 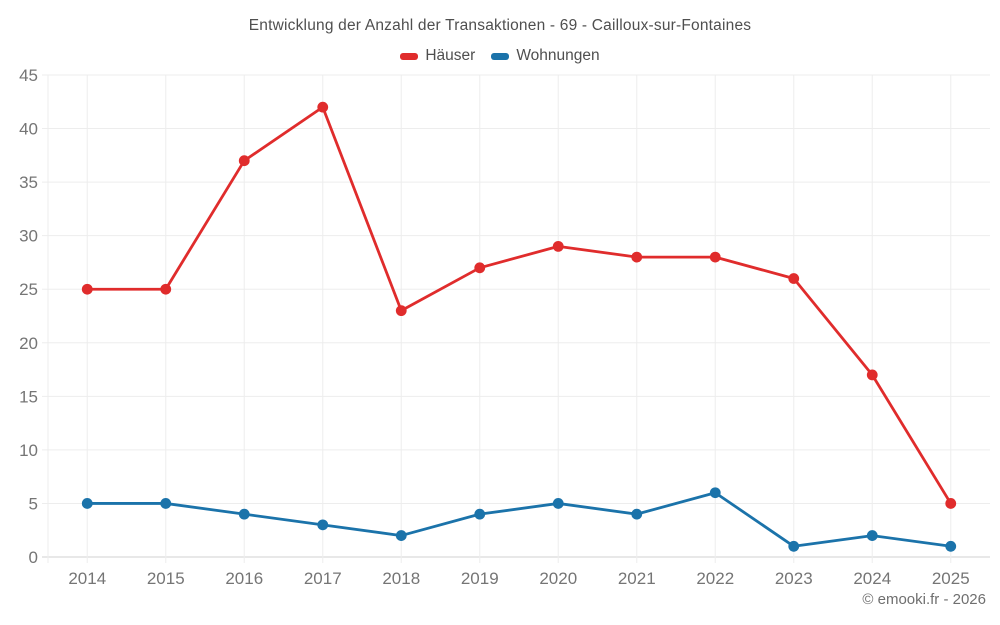 What do you see at coordinates (323, 578) in the screenshot?
I see `x-tick-label: 2017` at bounding box center [323, 578].